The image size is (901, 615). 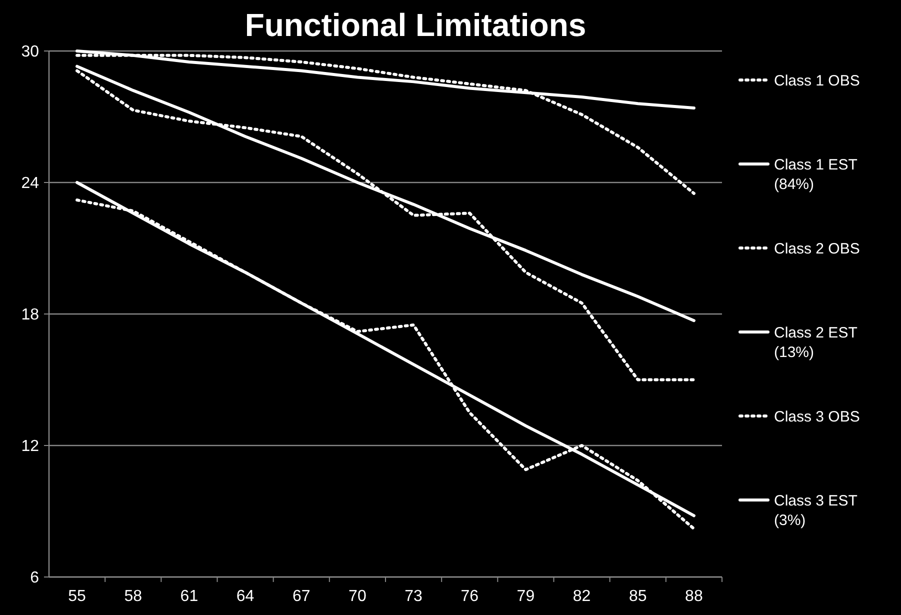 I want to click on legend-label: Class 2 OBS, so click(x=817, y=249).